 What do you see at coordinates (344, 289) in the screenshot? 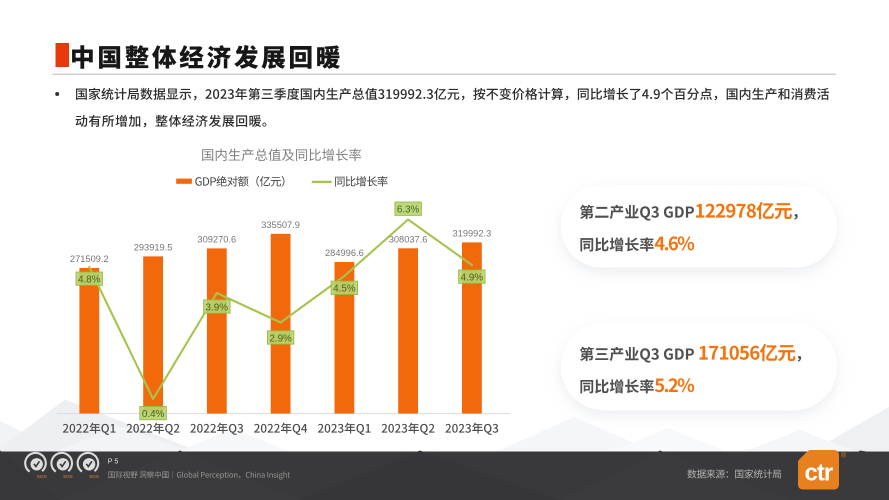
I see `svg-text: 4.5%` at bounding box center [344, 289].